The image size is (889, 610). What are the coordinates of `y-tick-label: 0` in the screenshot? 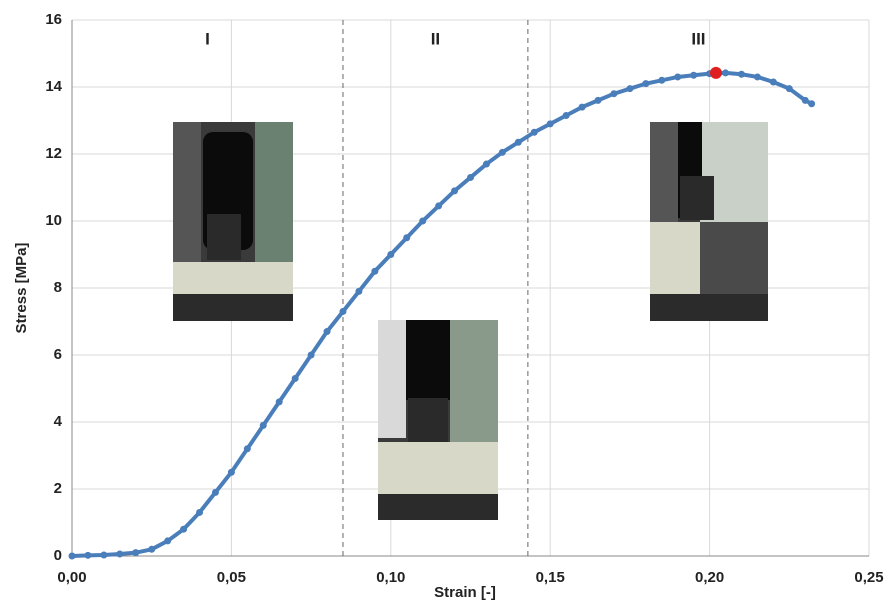 It's located at (58, 555).